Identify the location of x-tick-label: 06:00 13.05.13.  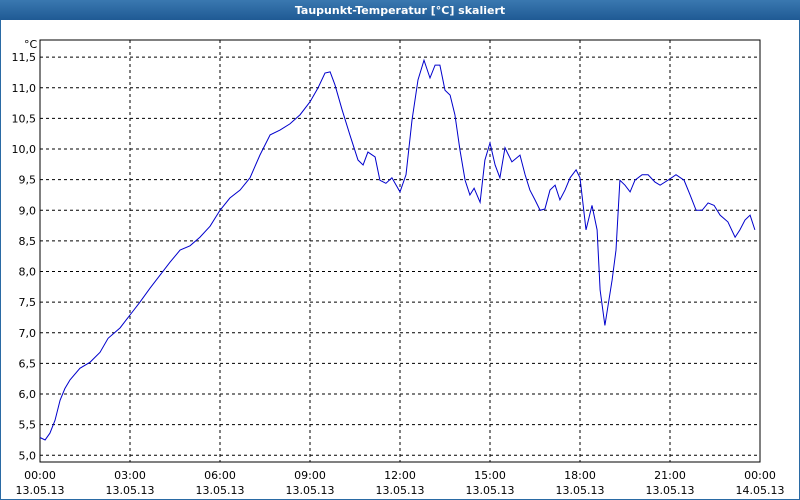
(220, 483).